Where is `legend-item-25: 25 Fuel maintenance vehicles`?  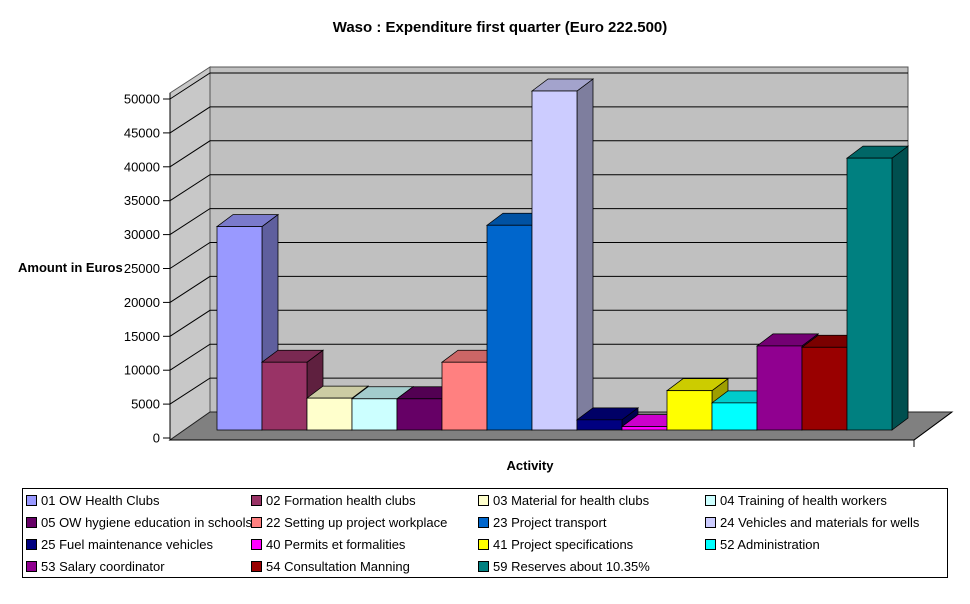
legend-item-25: 25 Fuel maintenance vehicles is located at coordinates (138, 544).